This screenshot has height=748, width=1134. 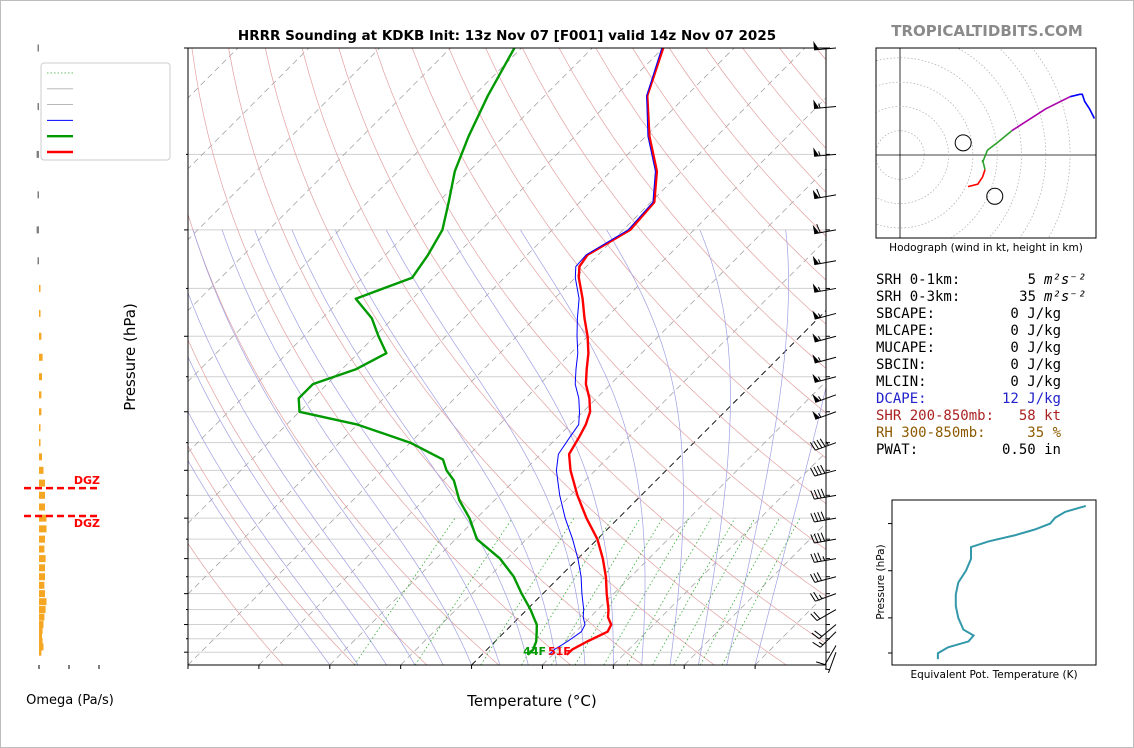 What do you see at coordinates (1031, 399) in the screenshot?
I see `index-value: 12 J/kg` at bounding box center [1031, 399].